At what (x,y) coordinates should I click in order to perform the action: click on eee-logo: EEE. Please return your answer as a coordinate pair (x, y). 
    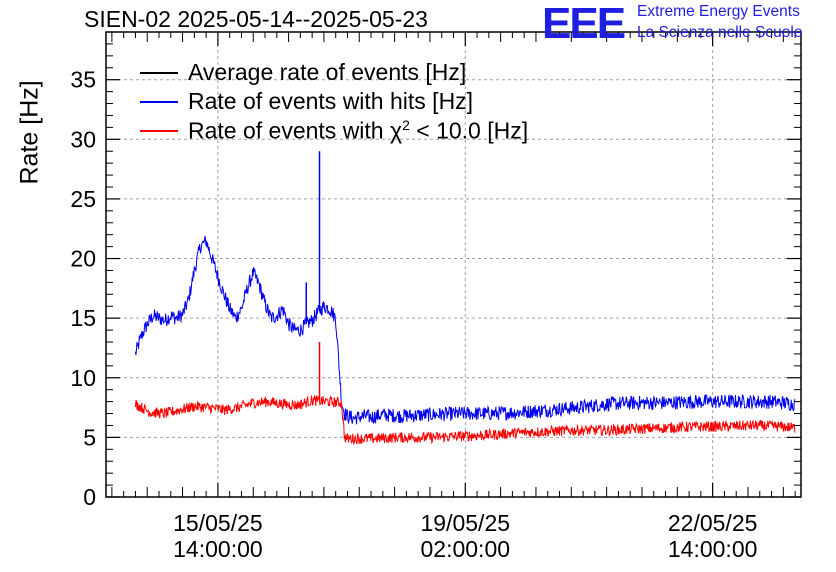
    Looking at the image, I should click on (584, 24).